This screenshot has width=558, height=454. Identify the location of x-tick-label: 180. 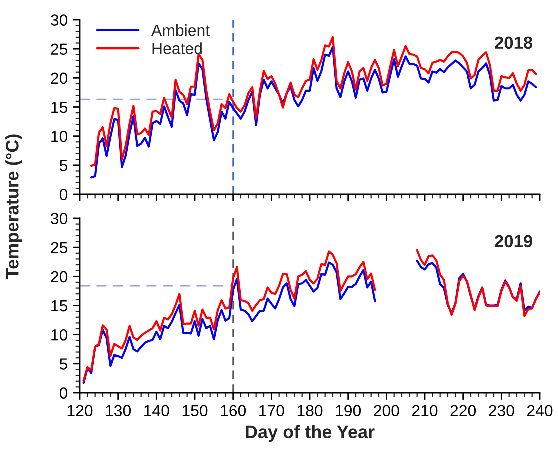
(310, 411).